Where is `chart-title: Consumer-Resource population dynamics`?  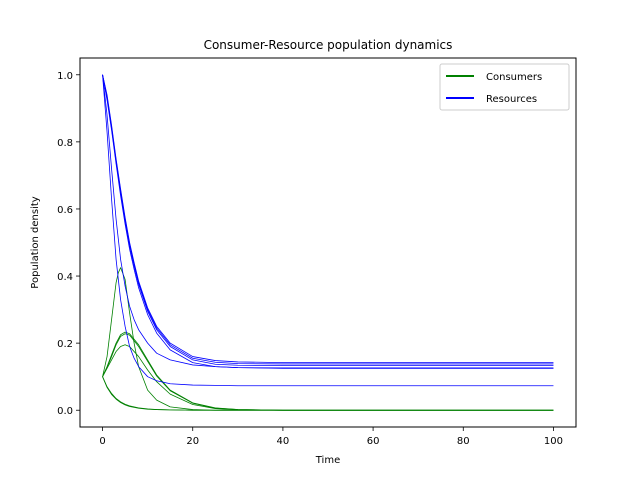 chart-title: Consumer-Resource population dynamics is located at coordinates (328, 45).